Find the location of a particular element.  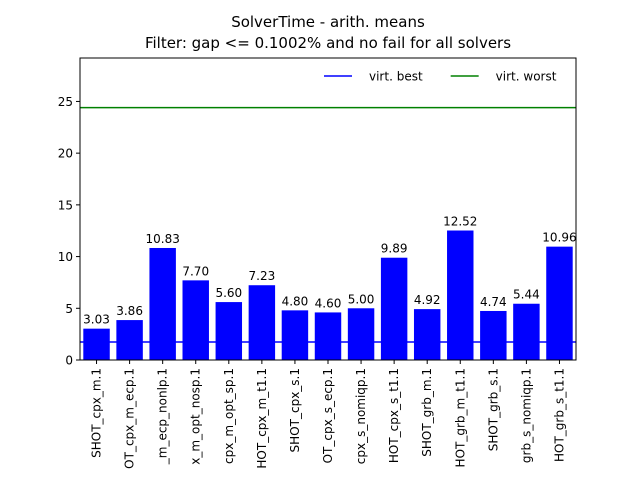

value-label: 4.74 is located at coordinates (493, 302).